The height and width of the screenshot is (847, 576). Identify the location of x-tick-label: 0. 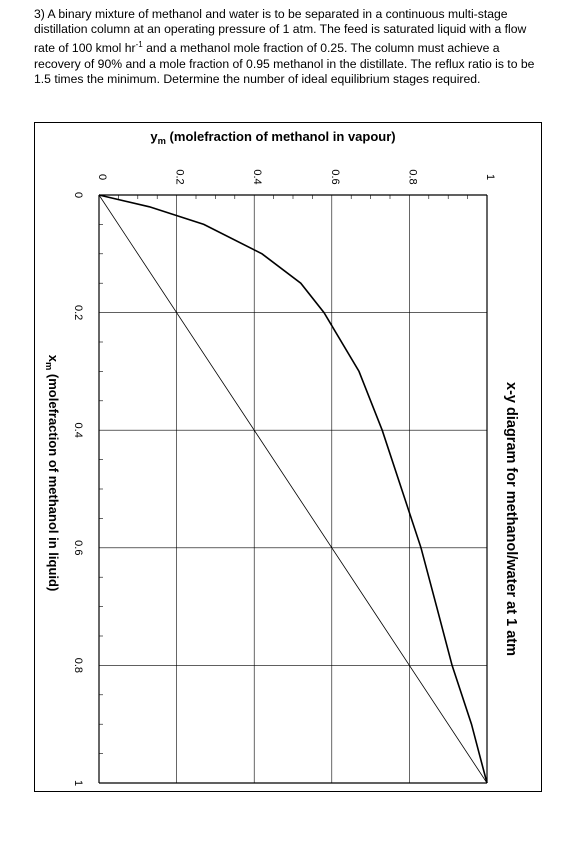
(78, 195).